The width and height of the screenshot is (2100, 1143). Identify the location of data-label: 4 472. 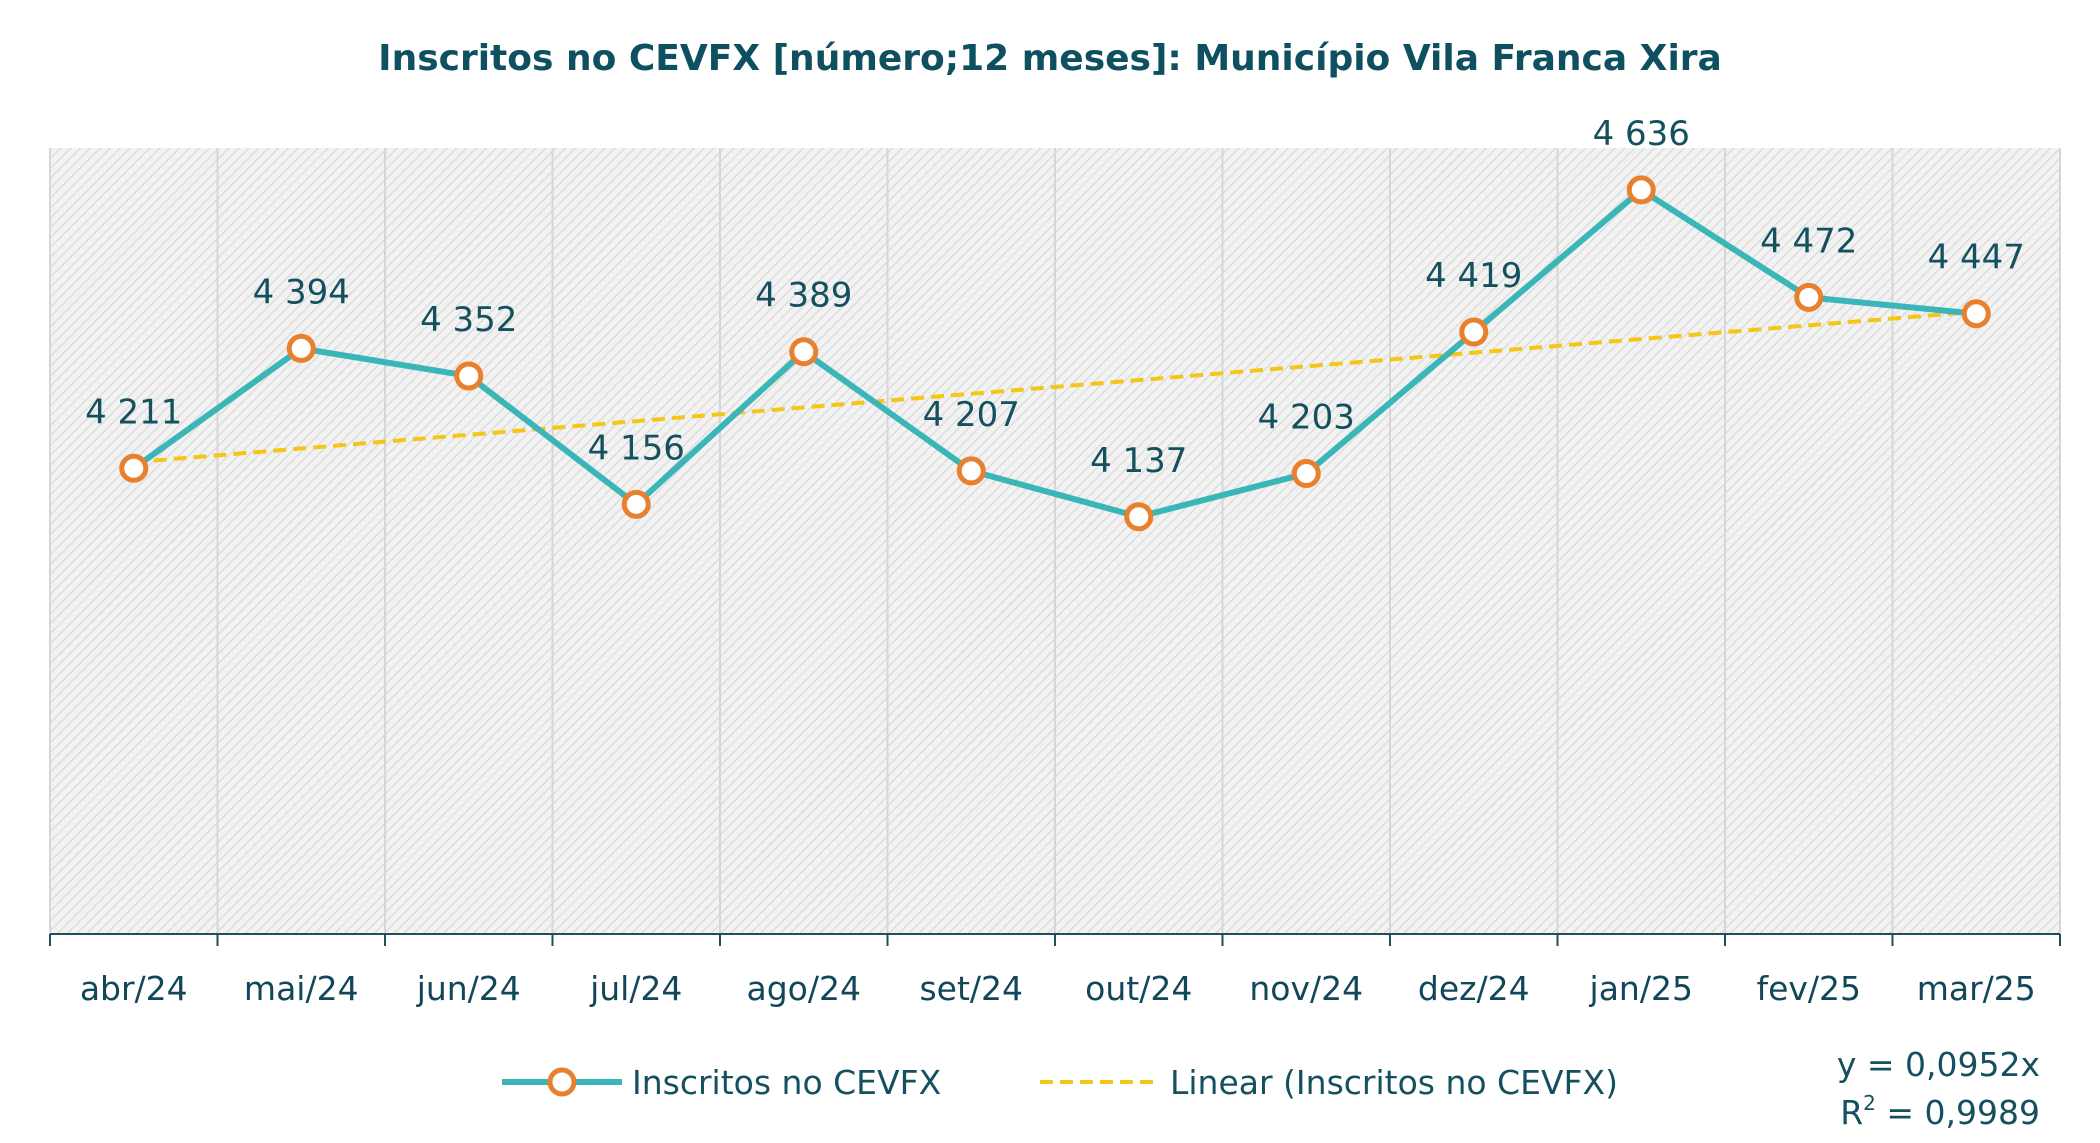
(1808, 241).